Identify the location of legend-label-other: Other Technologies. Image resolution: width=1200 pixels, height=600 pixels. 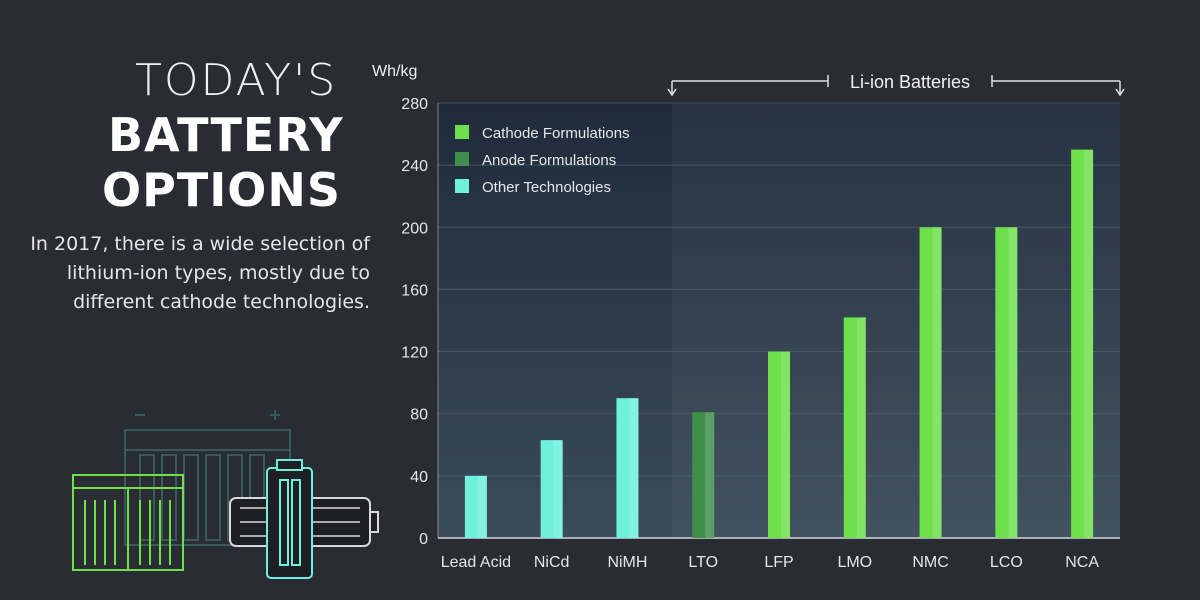
(546, 187).